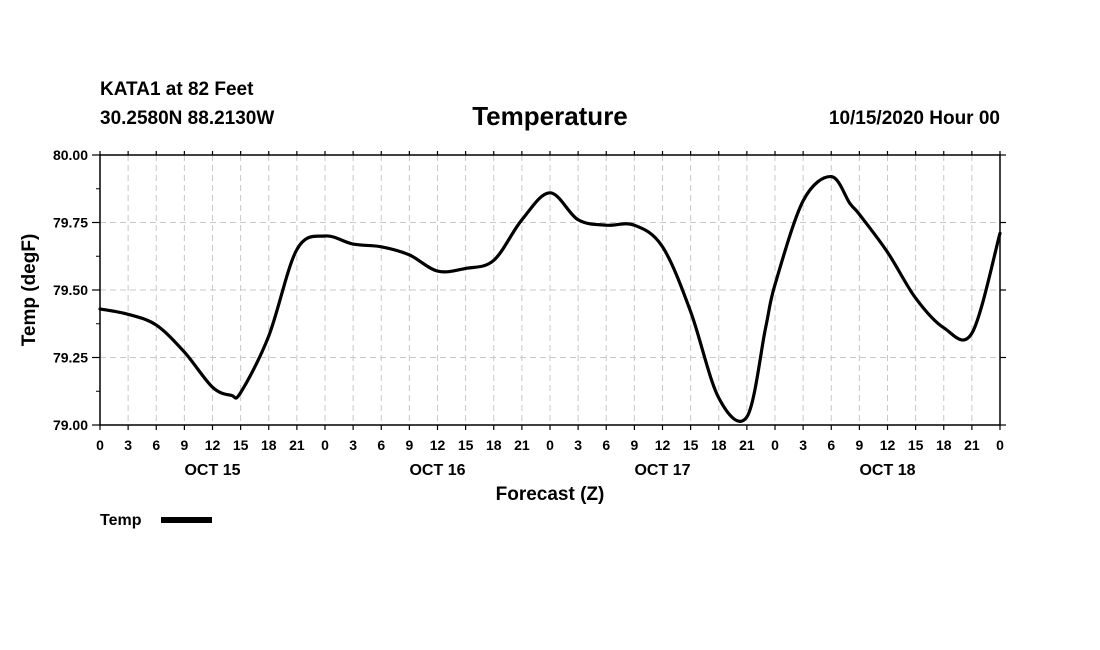 The height and width of the screenshot is (650, 1100). What do you see at coordinates (70, 290) in the screenshot?
I see `y-tick-label: 79.50` at bounding box center [70, 290].